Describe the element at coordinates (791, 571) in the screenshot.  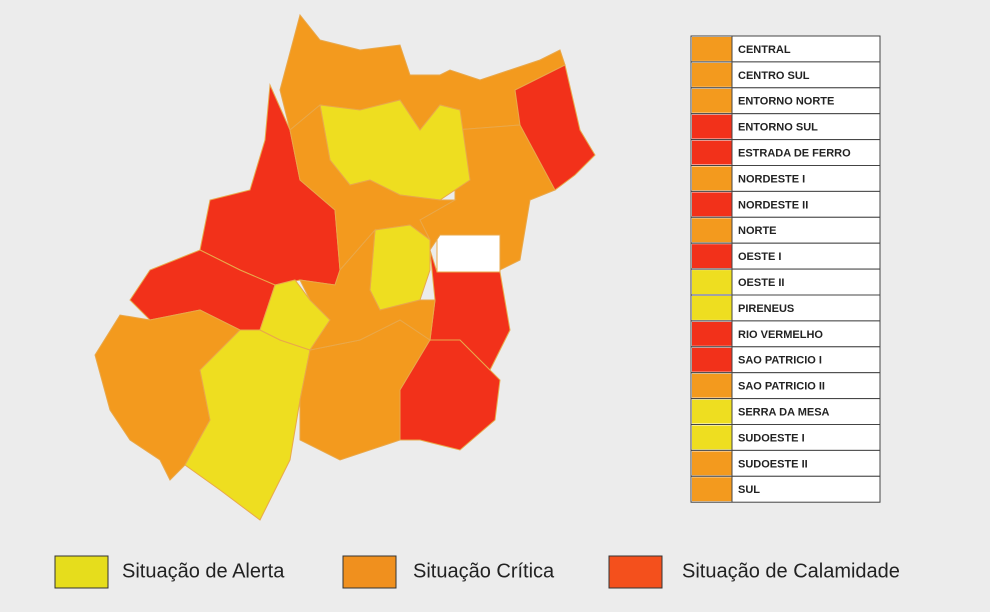
I see `legend-label: Situação de Calamidade` at that location.